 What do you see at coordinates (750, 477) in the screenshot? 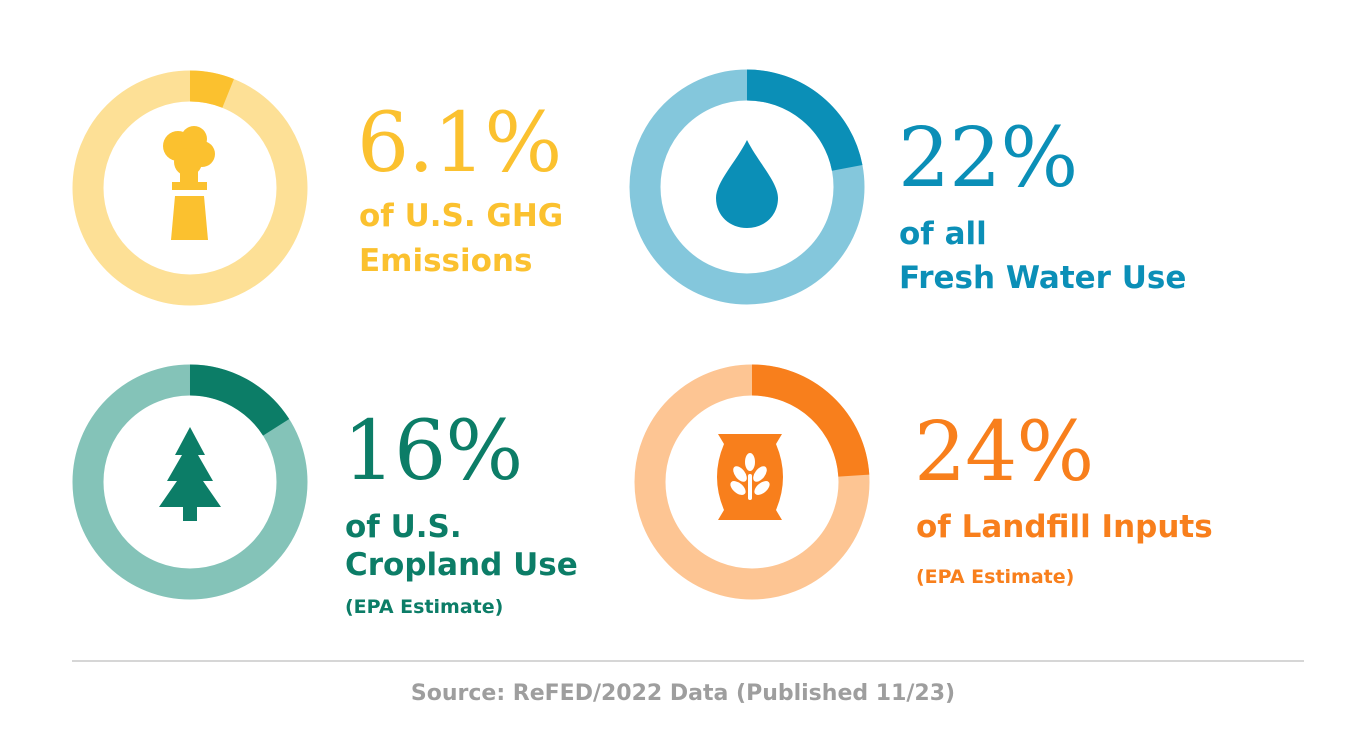
I see `grain-sack-icon` at bounding box center [750, 477].